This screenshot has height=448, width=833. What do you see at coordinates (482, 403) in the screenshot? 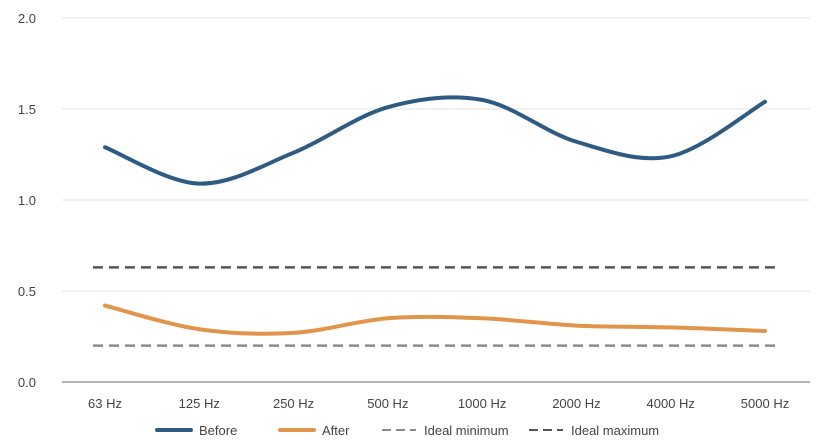
I see `x-tick-label: 1000 Hz` at bounding box center [482, 403].